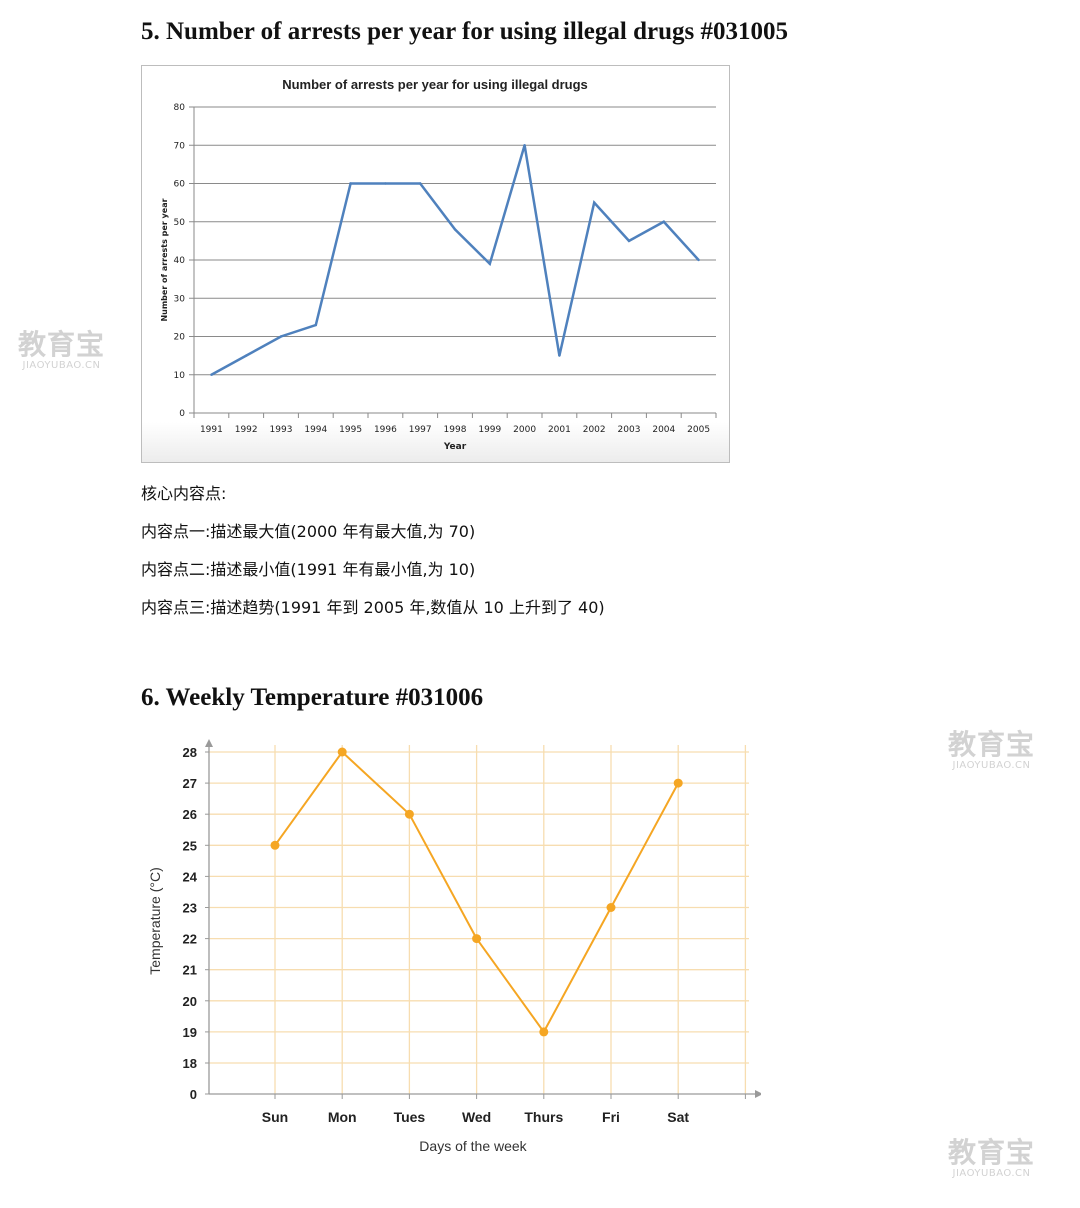  What do you see at coordinates (190, 1032) in the screenshot?
I see `y-tick-label: 19` at bounding box center [190, 1032].